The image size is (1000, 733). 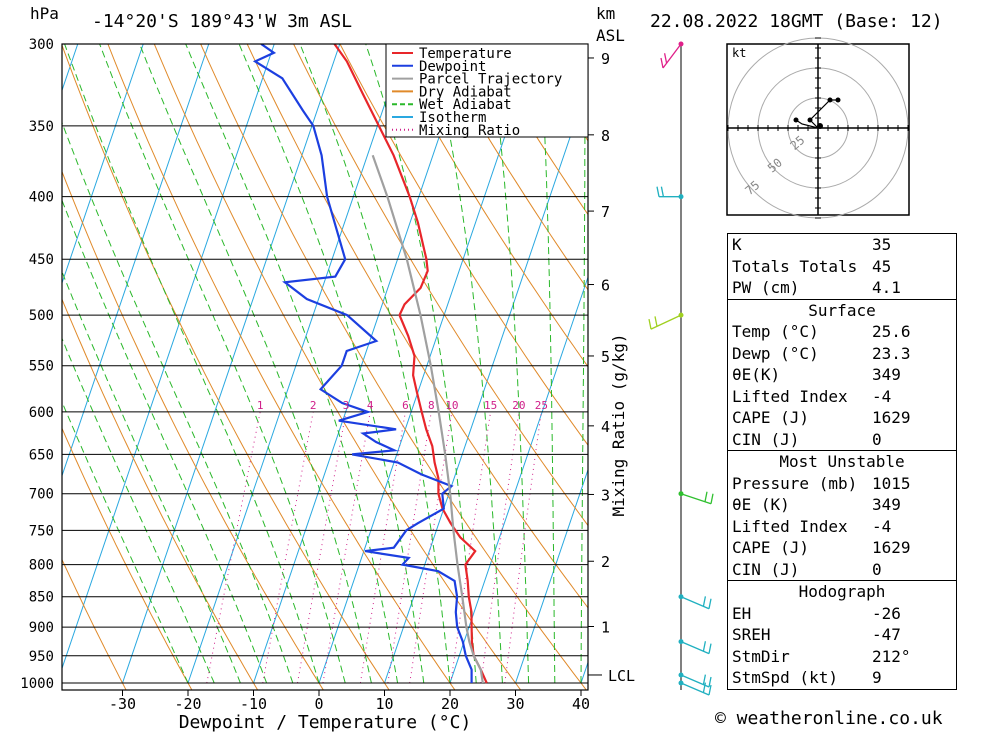 What do you see at coordinates (877, 677) in the screenshot?
I see `index-value: 9` at bounding box center [877, 677].